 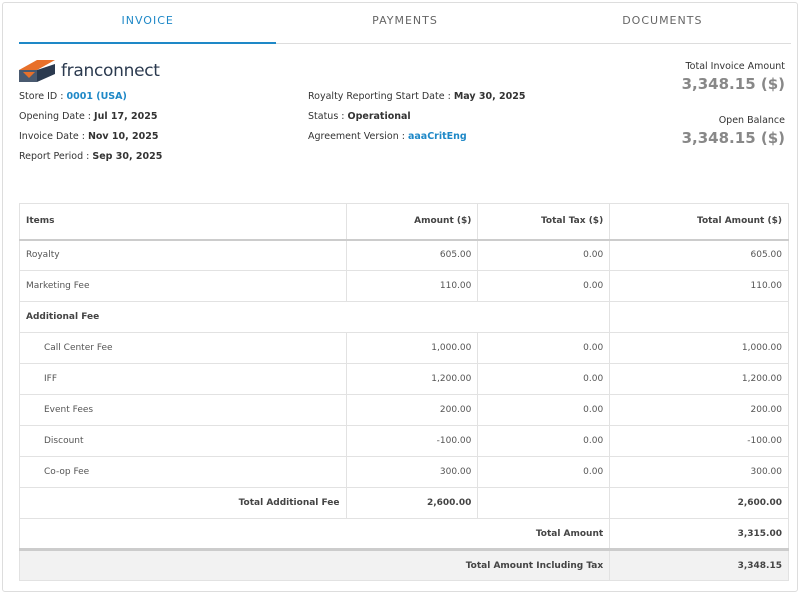 What do you see at coordinates (57, 116) in the screenshot?
I see `opening-date-label: Opening Date :` at bounding box center [57, 116].